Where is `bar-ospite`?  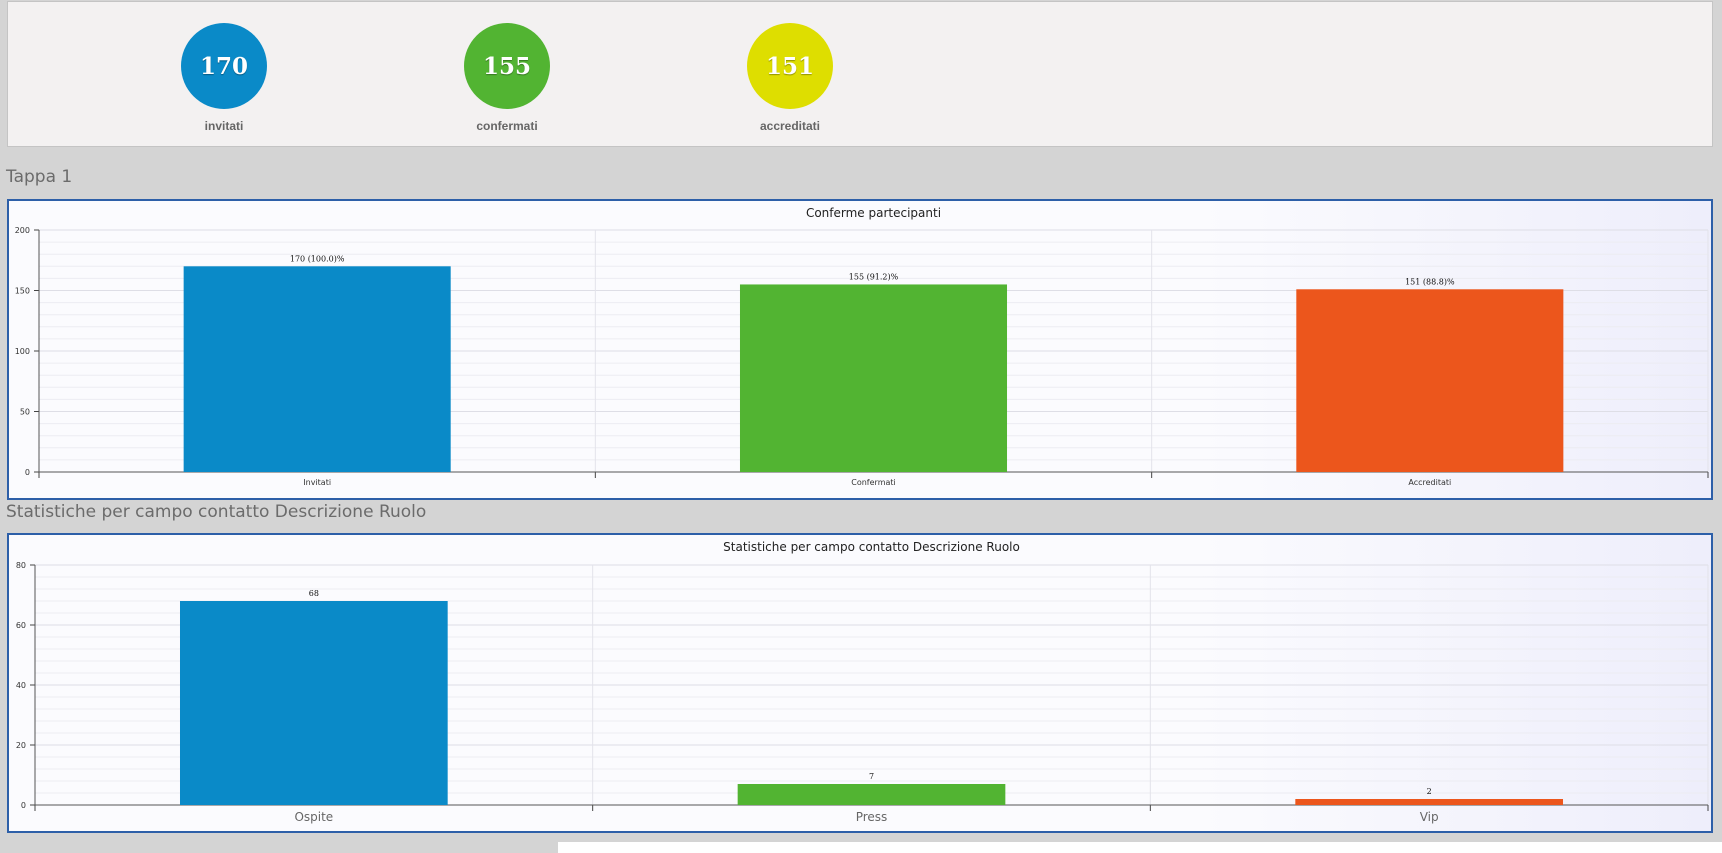 bar-ospite is located at coordinates (313, 703).